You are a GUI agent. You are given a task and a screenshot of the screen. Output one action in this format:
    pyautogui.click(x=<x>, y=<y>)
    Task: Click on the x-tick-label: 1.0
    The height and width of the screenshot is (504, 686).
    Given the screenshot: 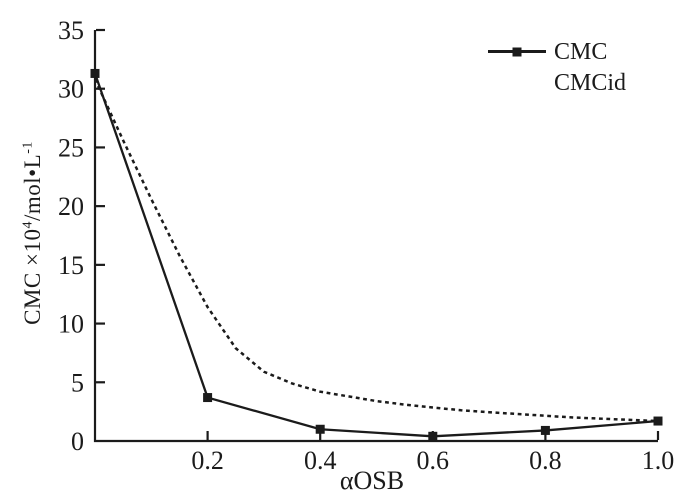 What is the action you would take?
    pyautogui.click(x=658, y=460)
    